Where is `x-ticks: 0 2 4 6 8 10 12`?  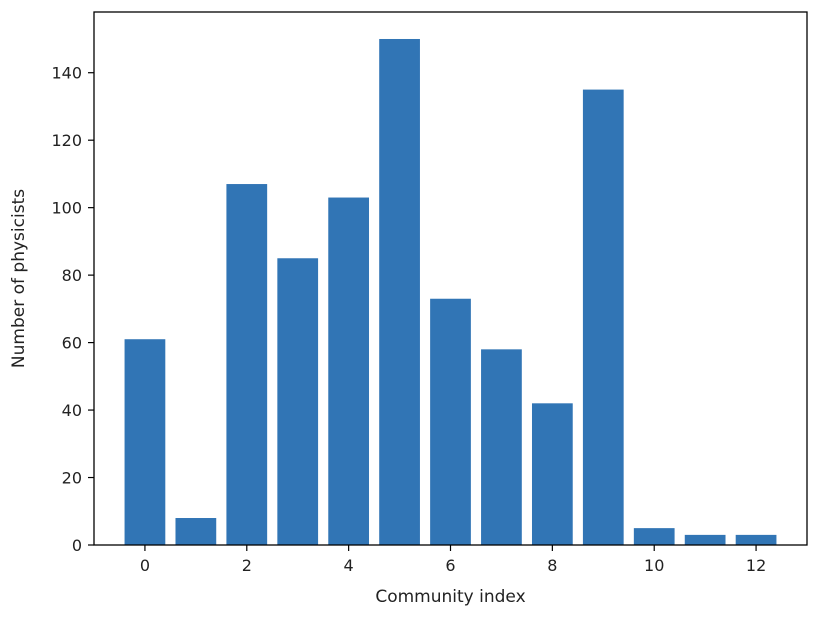 x-ticks: 0 2 4 6 8 10 12 is located at coordinates (453, 560).